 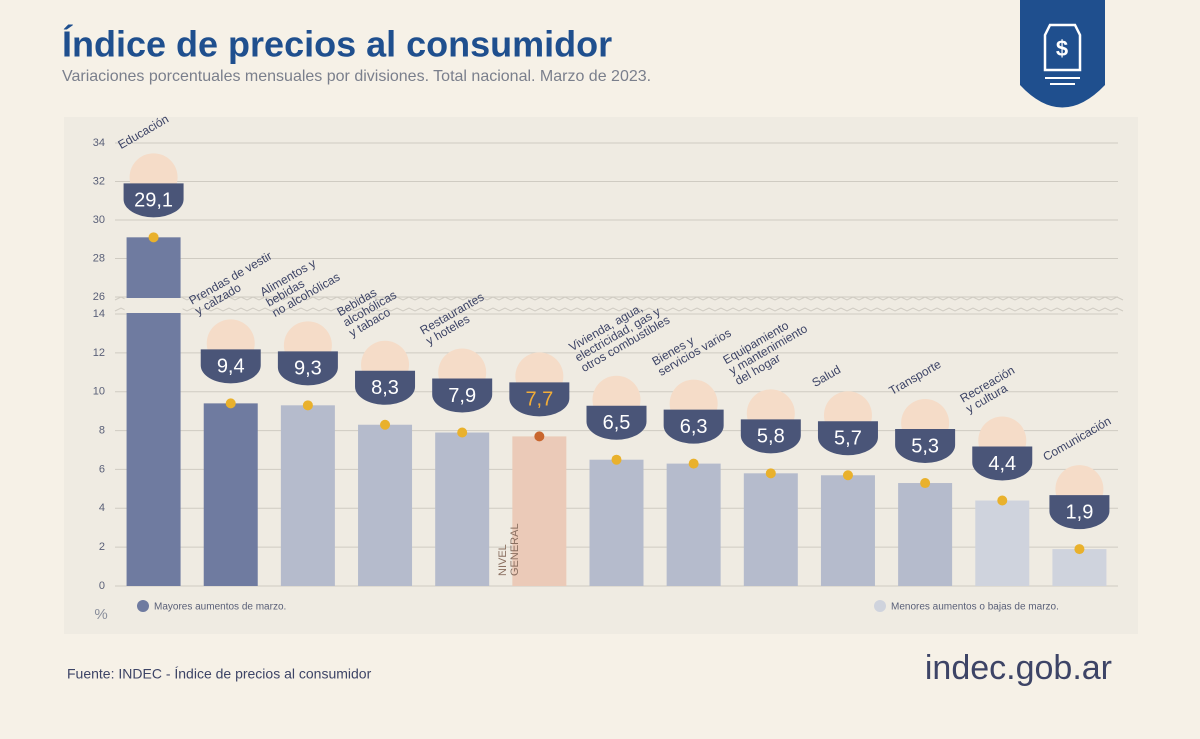 I want to click on y-tick-label: 14, so click(x=99, y=314).